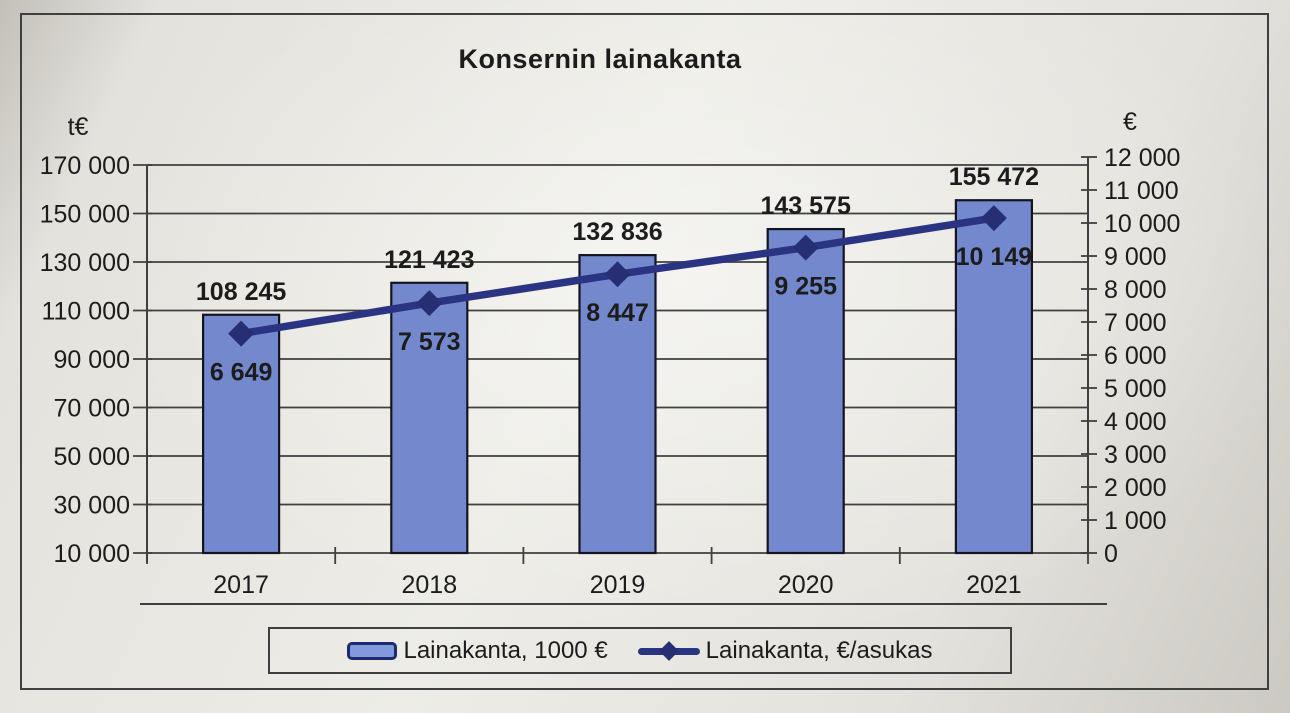 Image resolution: width=1290 pixels, height=713 pixels. I want to click on right-axis-tick-label: 1 000, so click(1135, 521).